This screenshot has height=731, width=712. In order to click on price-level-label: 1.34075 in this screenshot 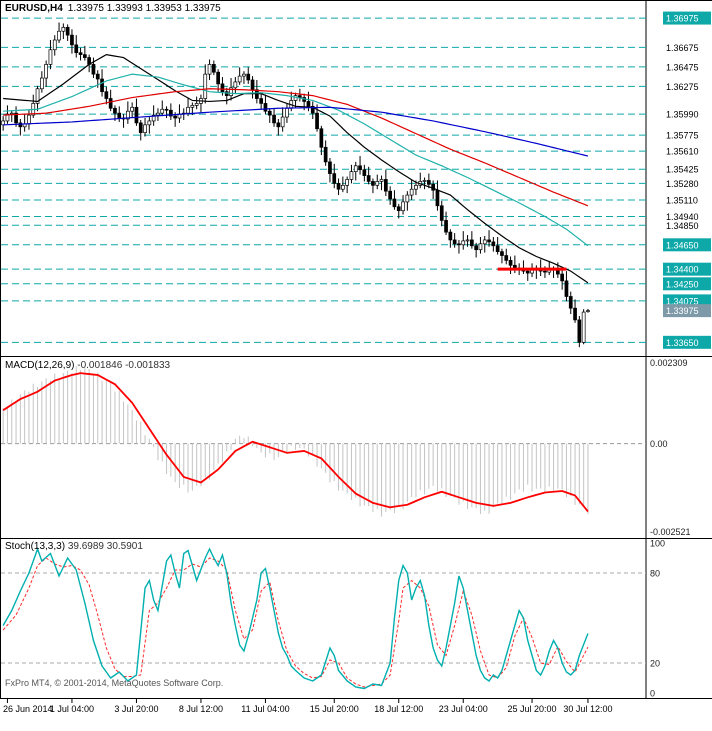, I will do `click(682, 301)`.